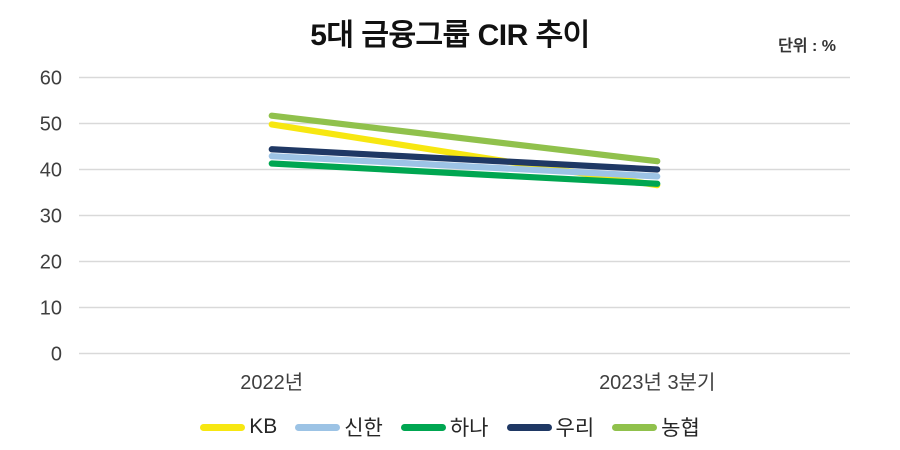 This screenshot has height=450, width=900. What do you see at coordinates (318, 427) in the screenshot?
I see `legend-swatch-신한` at bounding box center [318, 427].